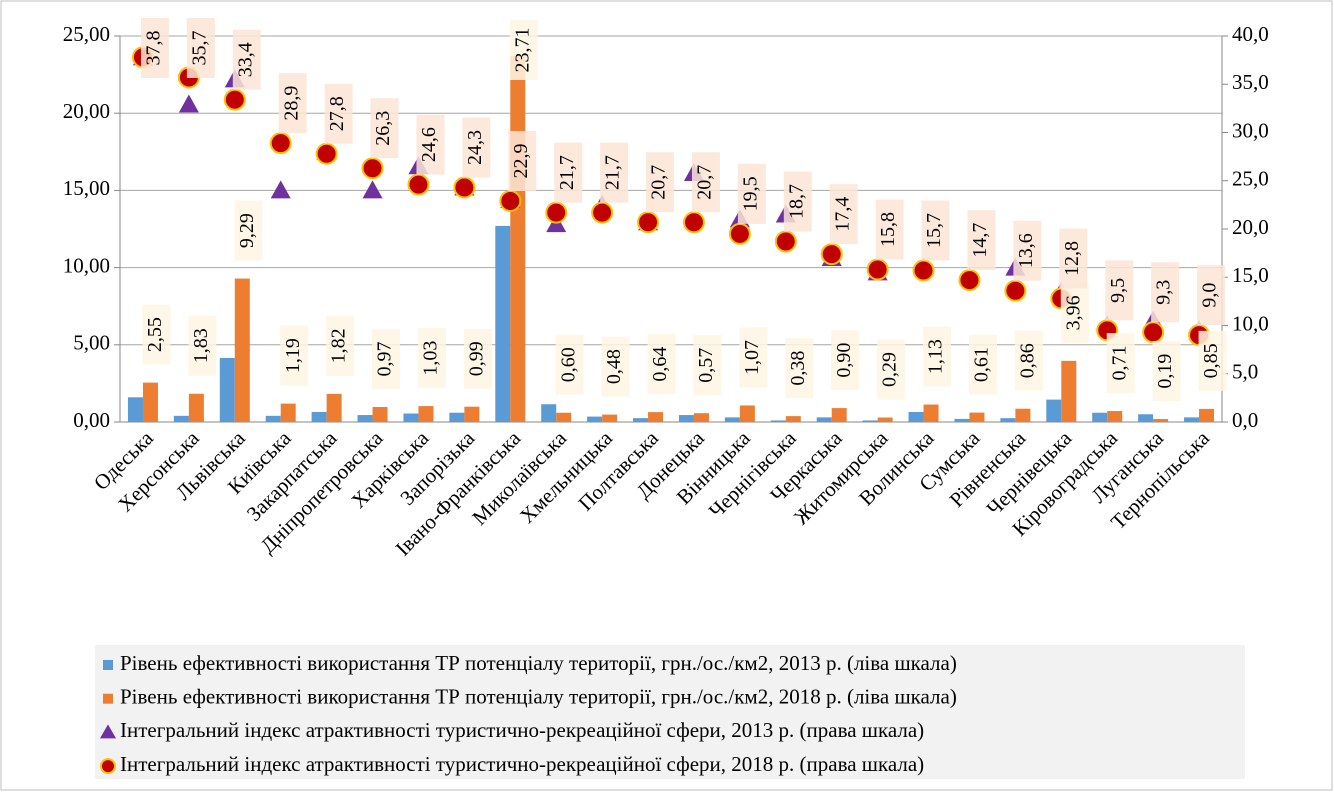 The width and height of the screenshot is (1334, 792). What do you see at coordinates (1250, 34) in the screenshot?
I see `y2-tick-label: 40,0` at bounding box center [1250, 34].